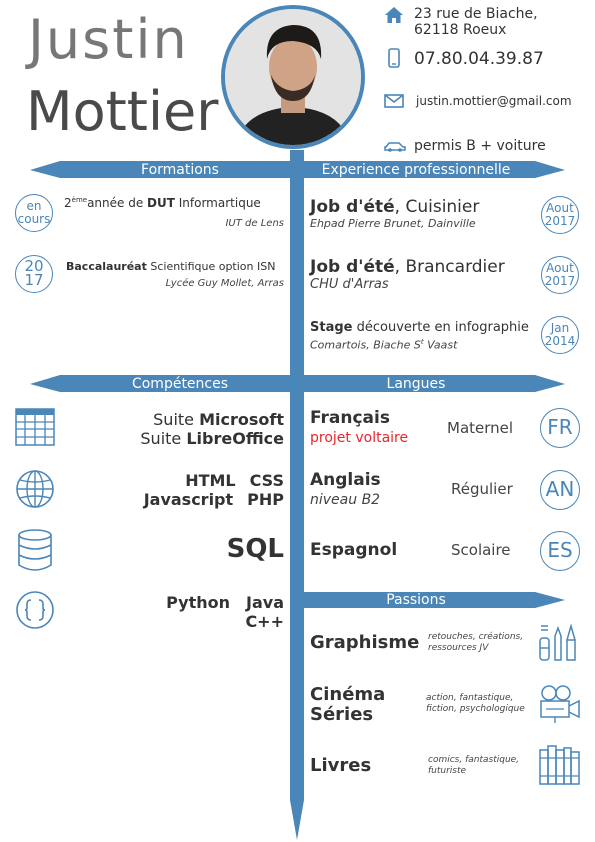 The width and height of the screenshot is (595, 842). Describe the element at coordinates (557, 642) in the screenshot. I see `art-tools-icon` at that location.